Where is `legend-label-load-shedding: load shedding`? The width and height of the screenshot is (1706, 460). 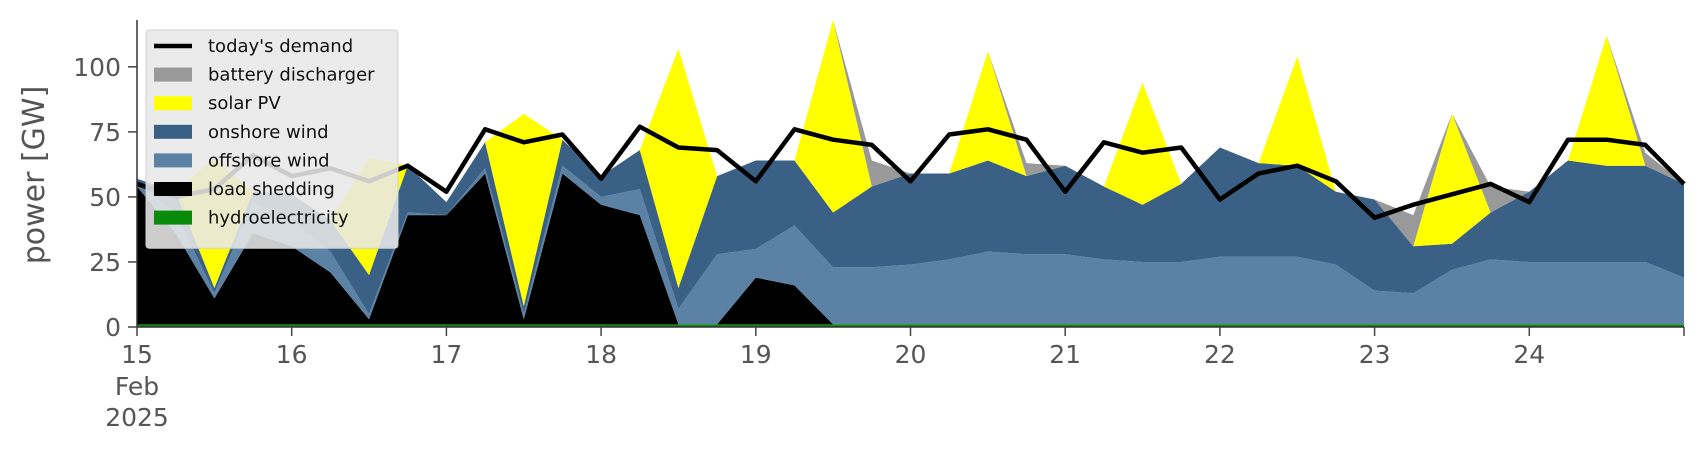 legend-label-load-shedding: load shedding is located at coordinates (271, 189).